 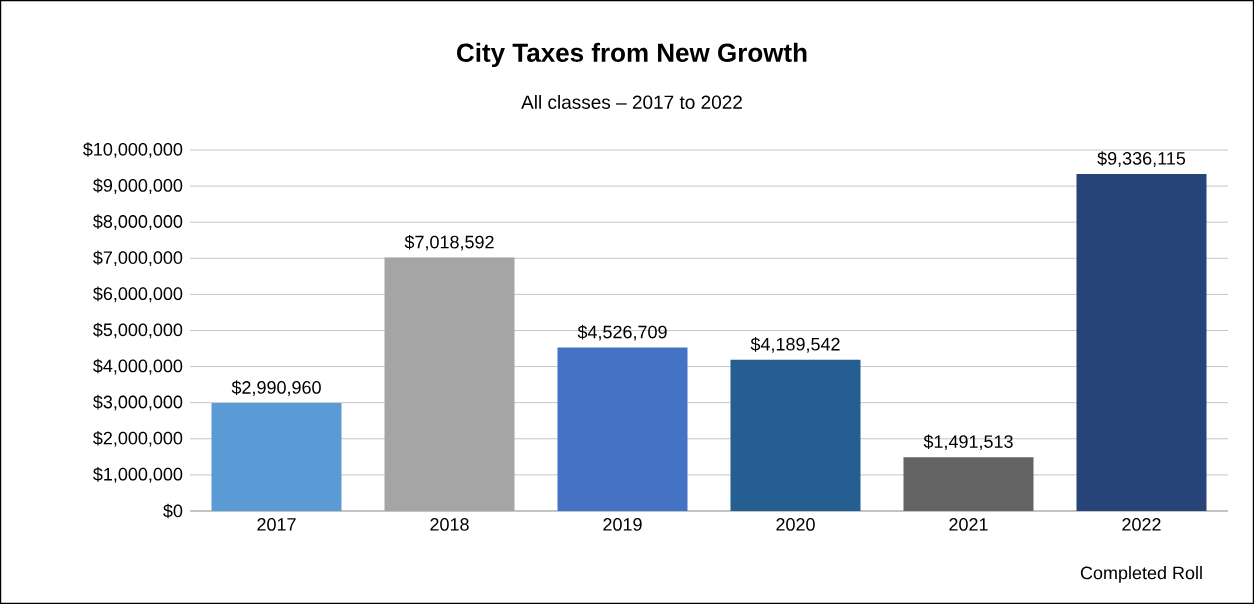 I want to click on y-tick-label: $6,000,000, so click(x=138, y=294).